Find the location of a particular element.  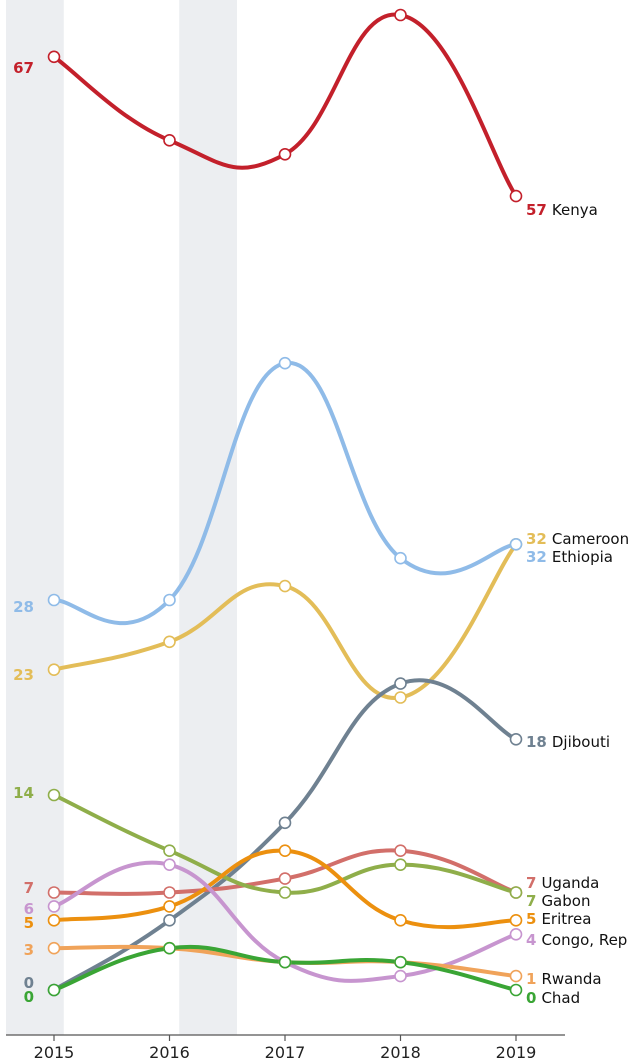

start-value-label: 23 is located at coordinates (23, 675).